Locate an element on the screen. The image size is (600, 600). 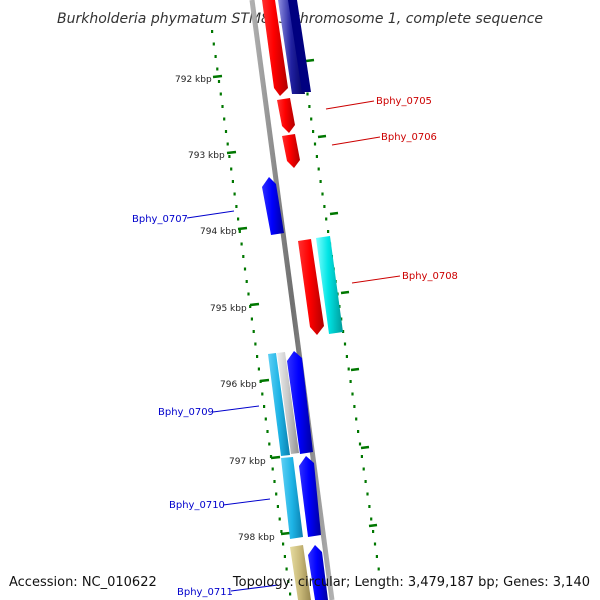
tick-label: 798 kbp is located at coordinates (256, 538).